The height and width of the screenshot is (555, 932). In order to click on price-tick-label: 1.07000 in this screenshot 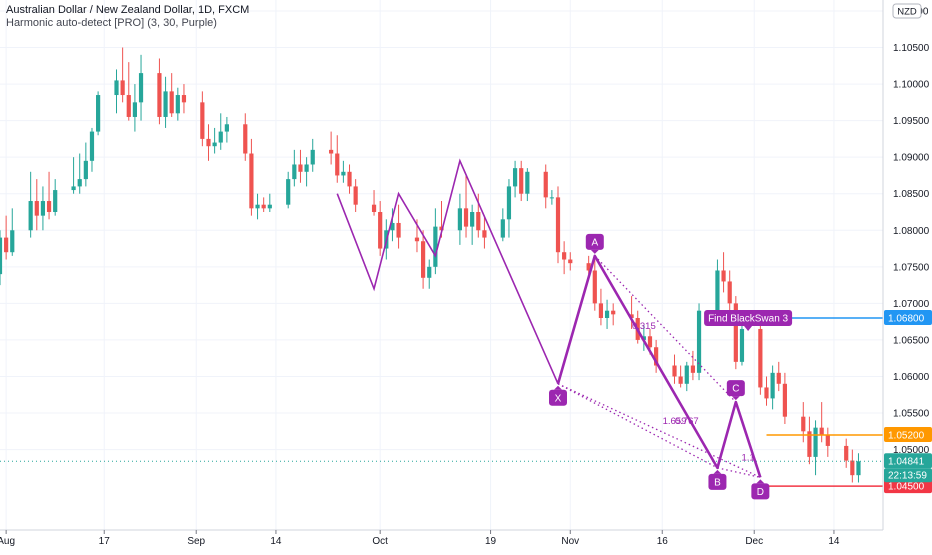, I will do `click(911, 304)`.